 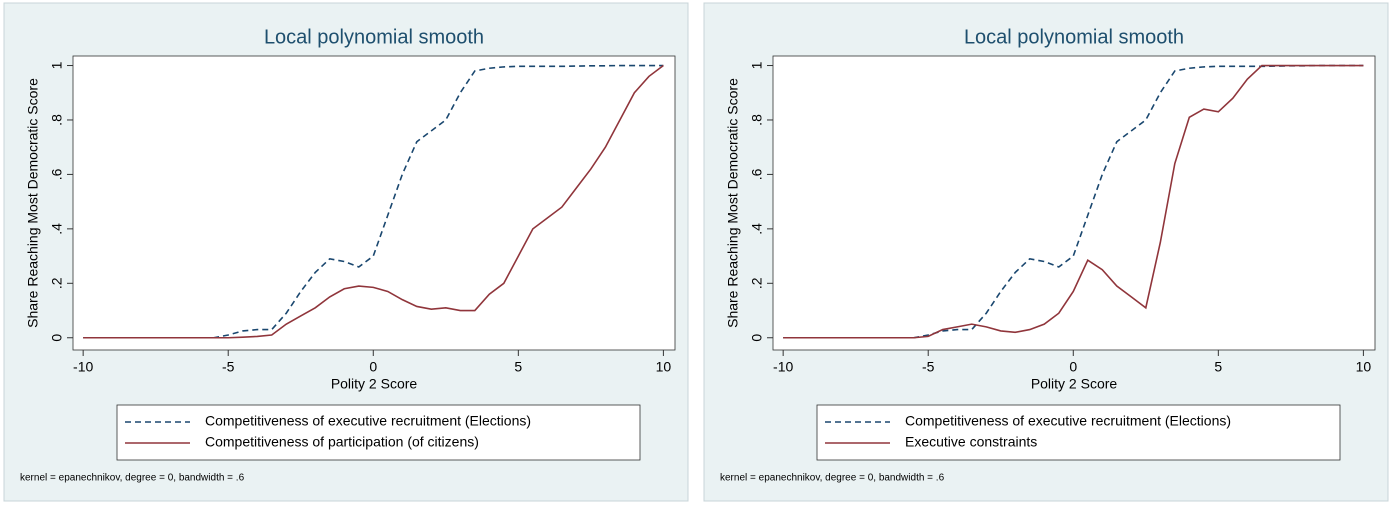 What do you see at coordinates (971, 442) in the screenshot?
I see `legend-label: Executive constraints` at bounding box center [971, 442].